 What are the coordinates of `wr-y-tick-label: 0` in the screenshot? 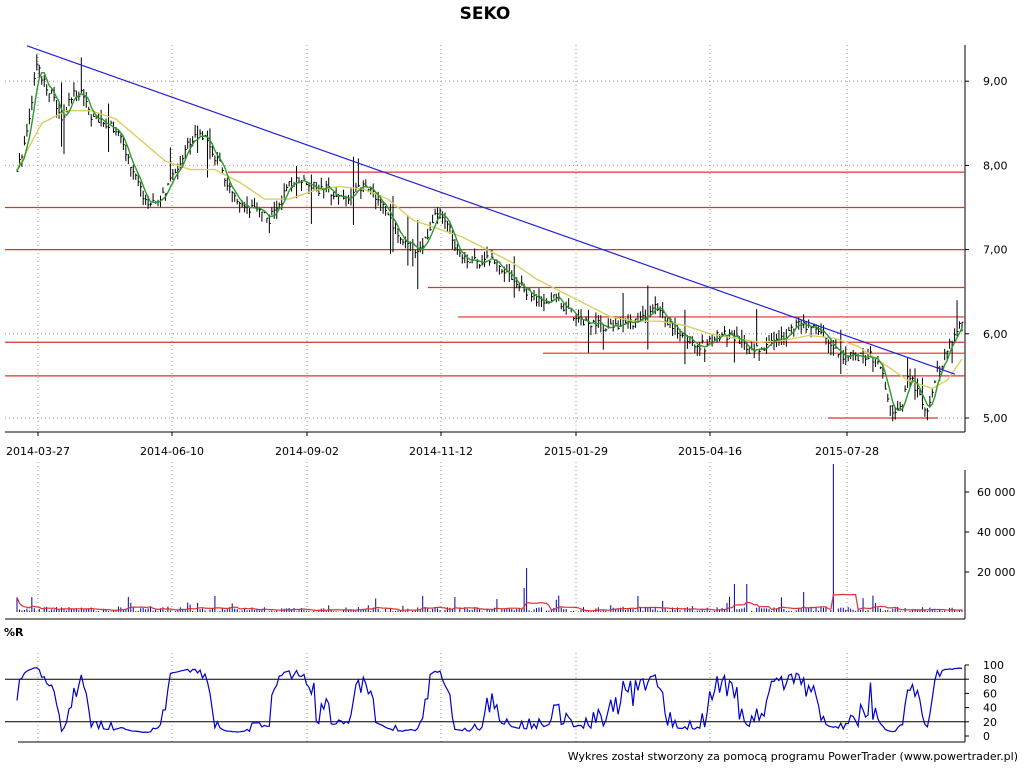 It's located at (986, 736).